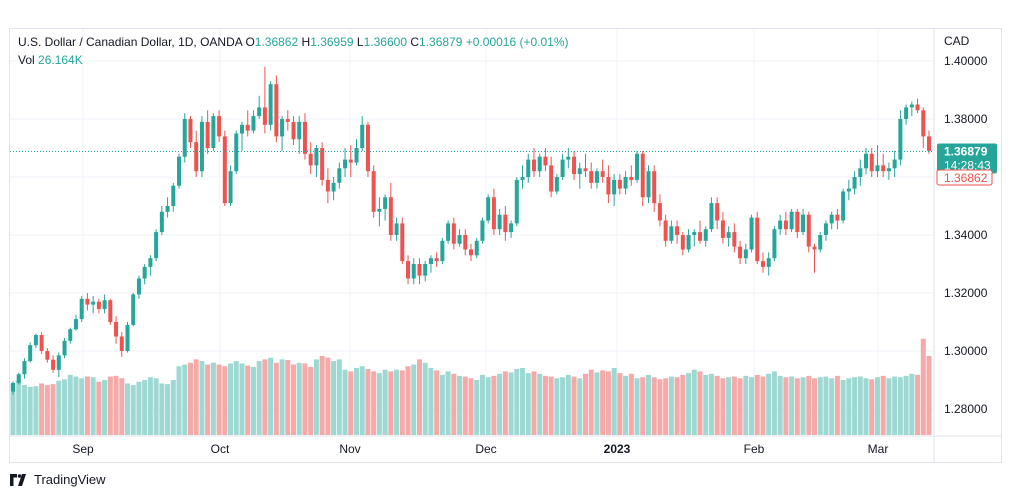  What do you see at coordinates (415, 42) in the screenshot?
I see `close-label: C` at bounding box center [415, 42].